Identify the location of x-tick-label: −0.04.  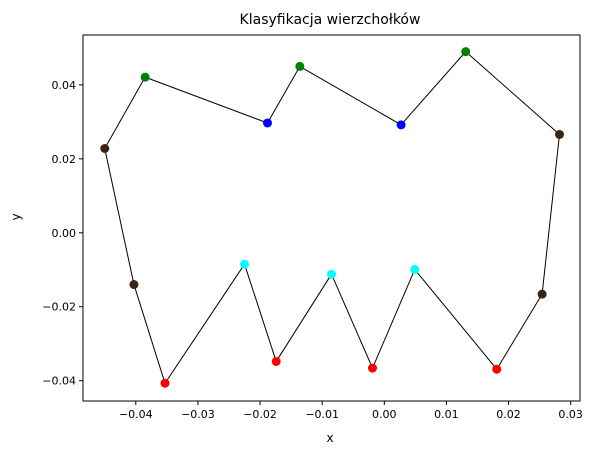
(136, 414).